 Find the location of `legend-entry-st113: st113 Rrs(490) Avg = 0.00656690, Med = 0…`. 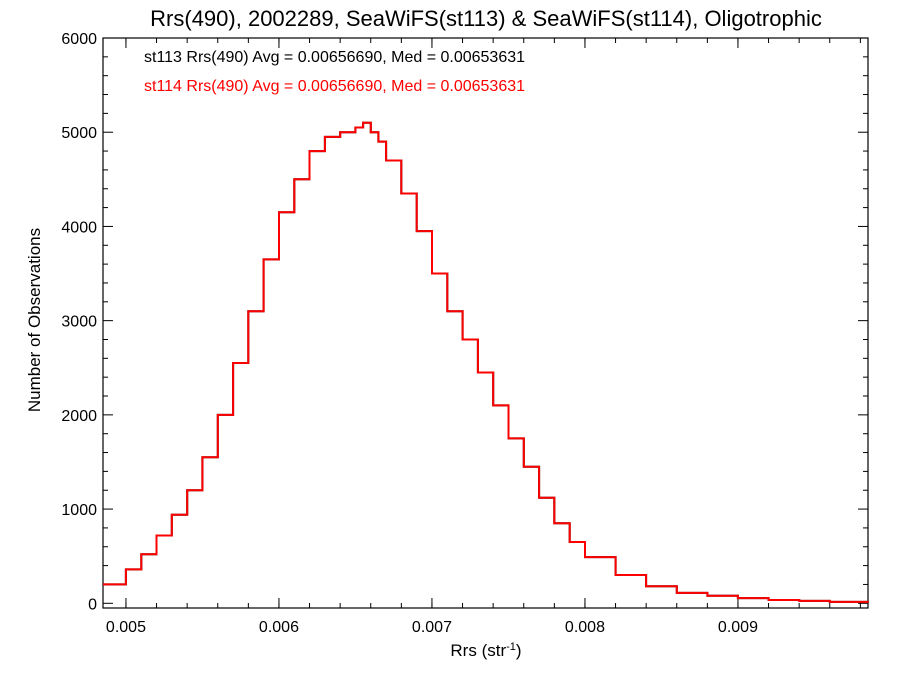

legend-entry-st113: st113 Rrs(490) Avg = 0.00656690, Med = 0… is located at coordinates (334, 57).